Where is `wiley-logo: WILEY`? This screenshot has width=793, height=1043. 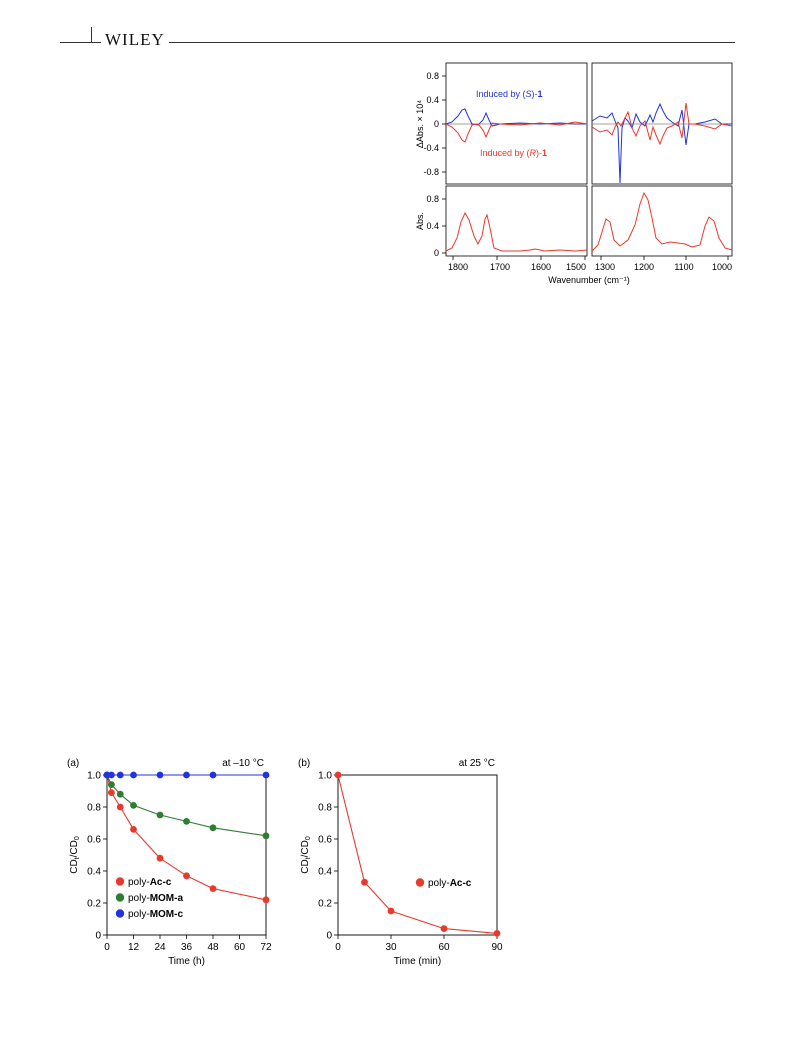
wiley-logo: WILEY is located at coordinates (135, 40).